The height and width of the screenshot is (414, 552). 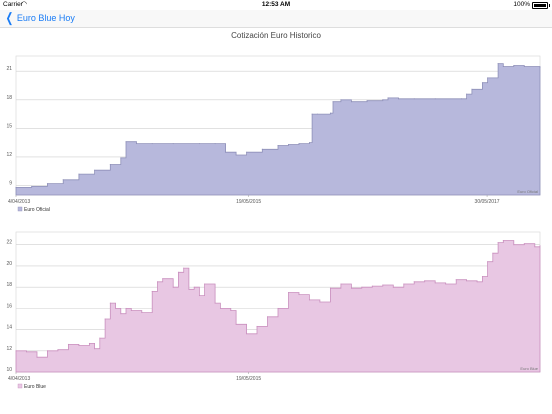 I want to click on wifi-icon: ◠, so click(x=24, y=4).